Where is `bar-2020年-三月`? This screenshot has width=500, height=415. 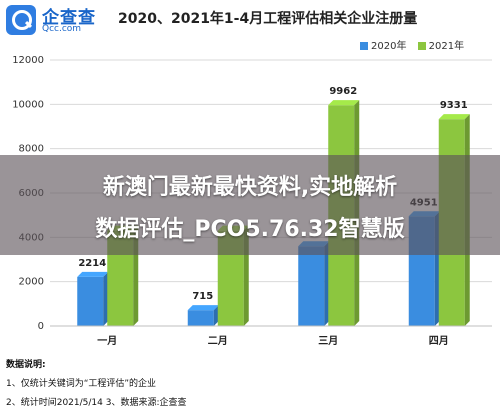 bar-2020年-三月 is located at coordinates (311, 286).